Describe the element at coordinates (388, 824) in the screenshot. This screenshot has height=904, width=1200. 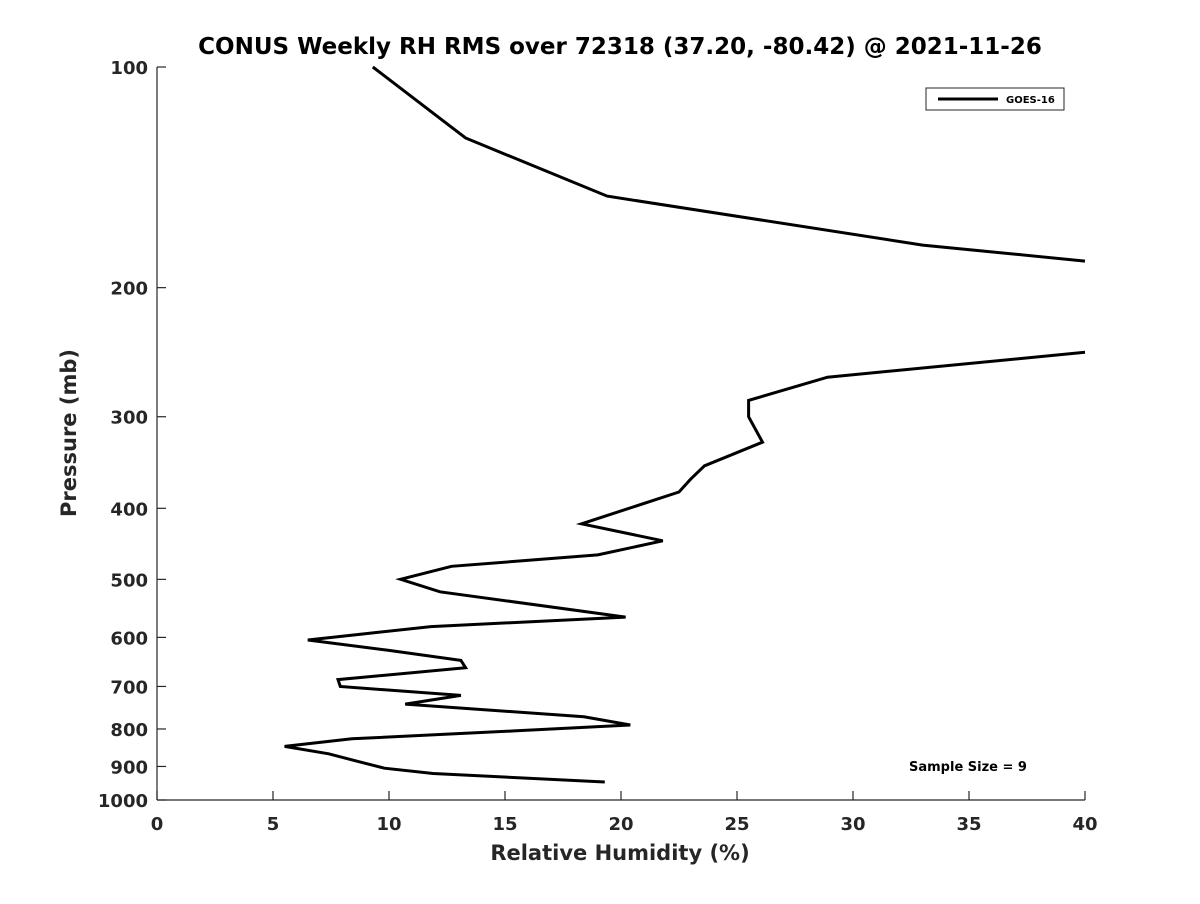
I see `x-tick-label: 10` at that location.